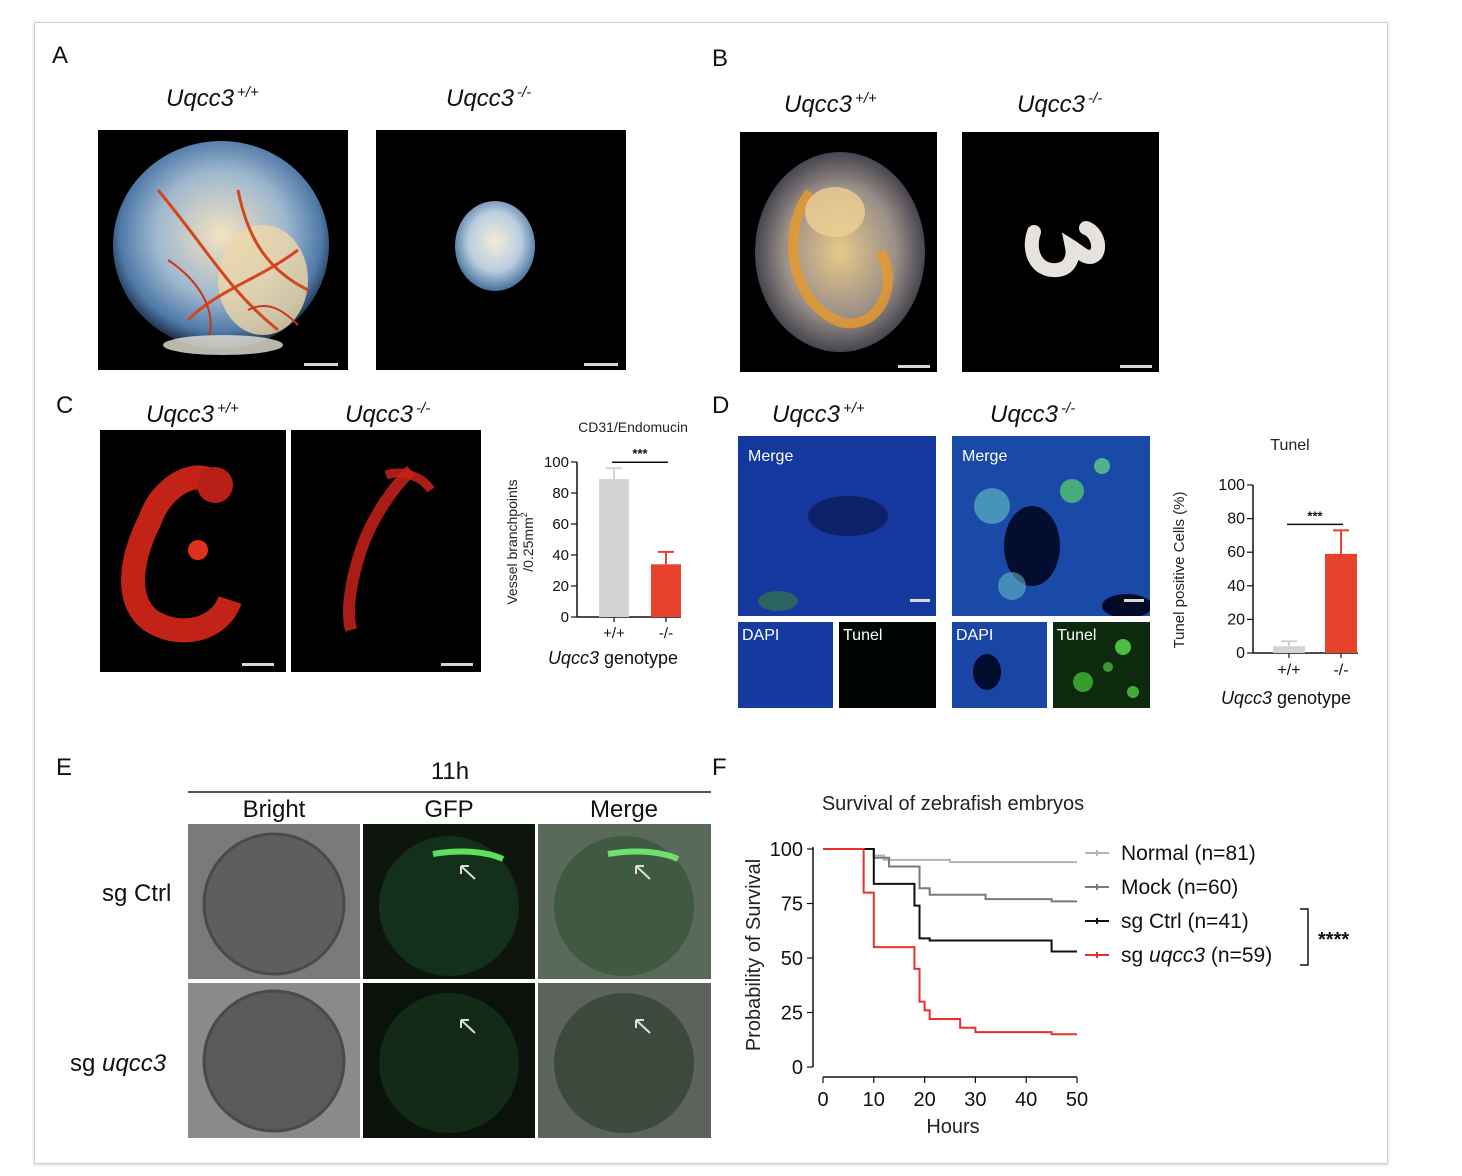 The height and width of the screenshot is (1176, 1462). I want to click on panel-d-wt-genotype: Uqcc3 +/+, so click(818, 414).